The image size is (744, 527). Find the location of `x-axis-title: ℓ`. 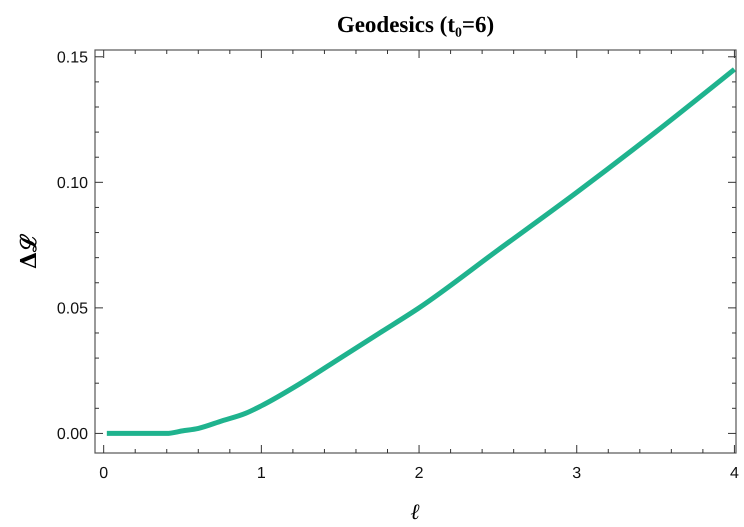

x-axis-title: ℓ is located at coordinates (415, 512).